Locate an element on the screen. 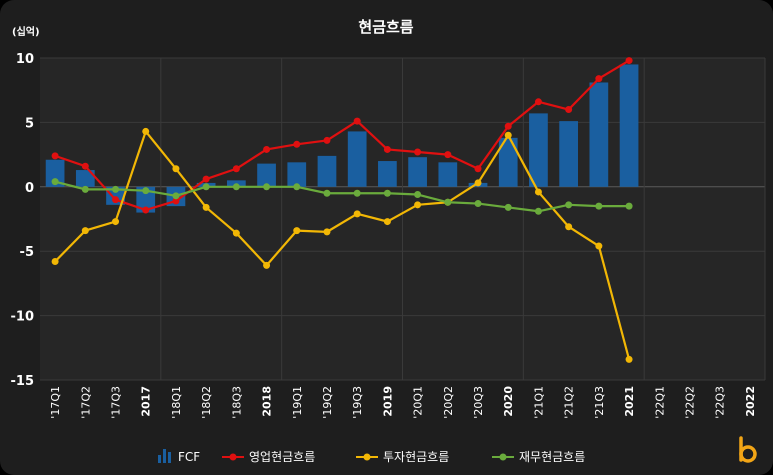 The width and height of the screenshot is (773, 475). y-axis-ticks: 10 5 0 -5 -10 -15 is located at coordinates (23, 220).